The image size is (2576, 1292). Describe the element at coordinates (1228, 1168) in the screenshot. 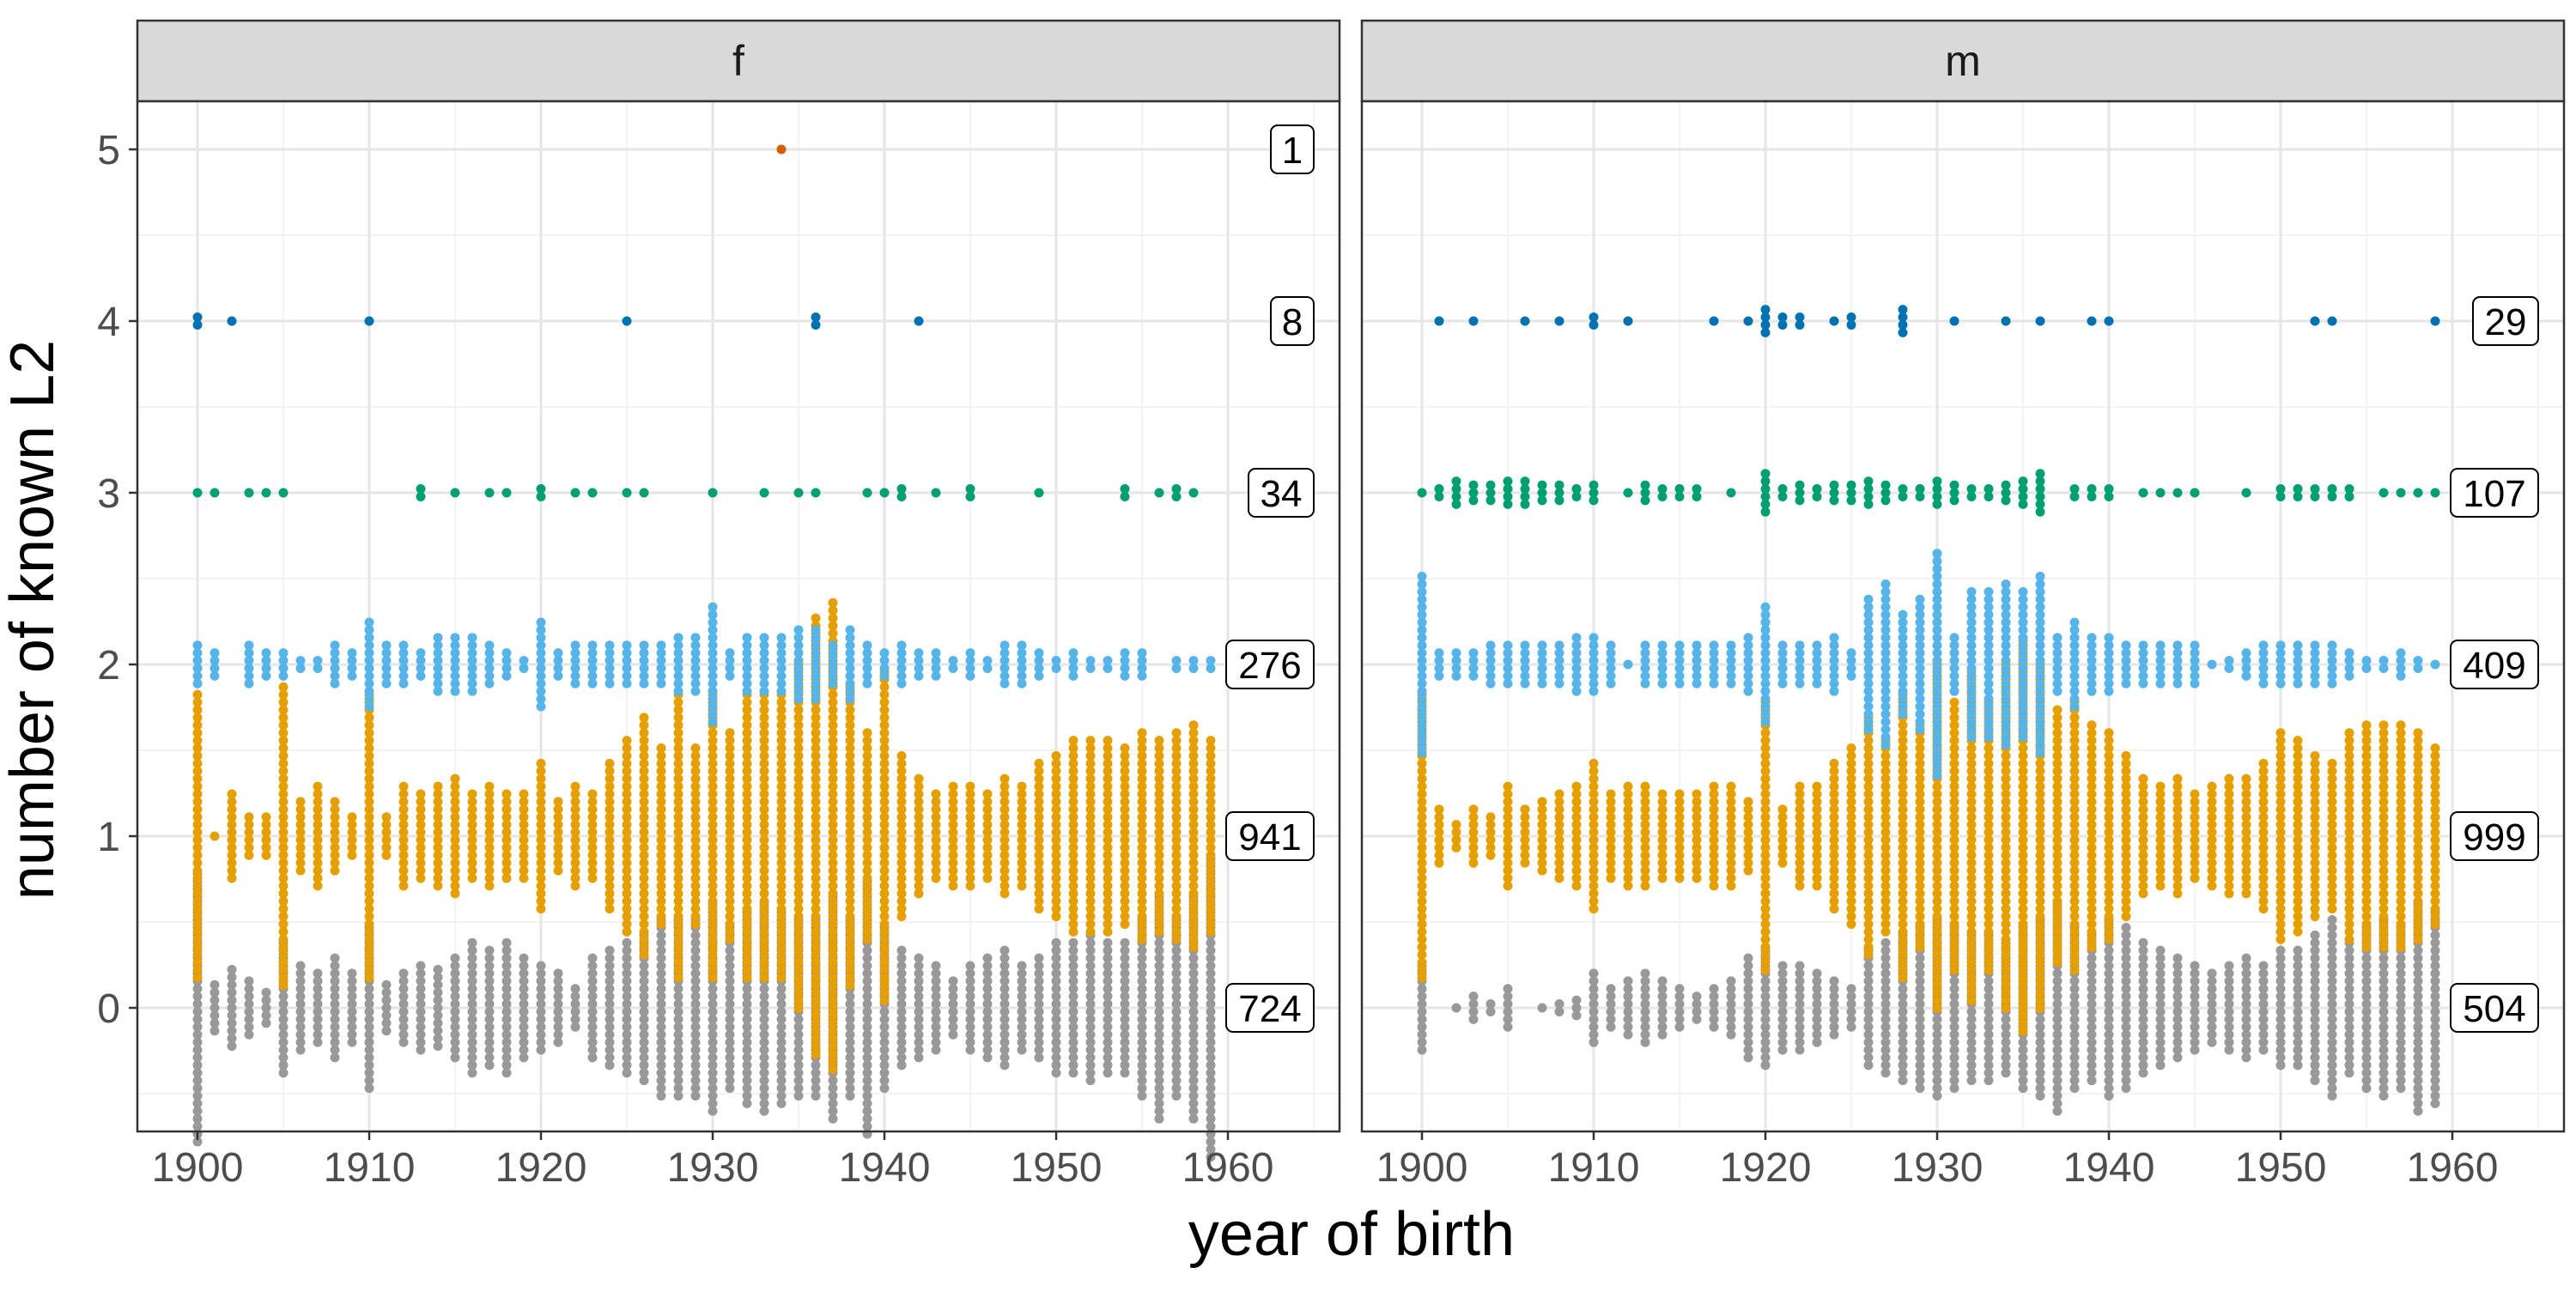

I see `x-tick-label: 1960` at that location.